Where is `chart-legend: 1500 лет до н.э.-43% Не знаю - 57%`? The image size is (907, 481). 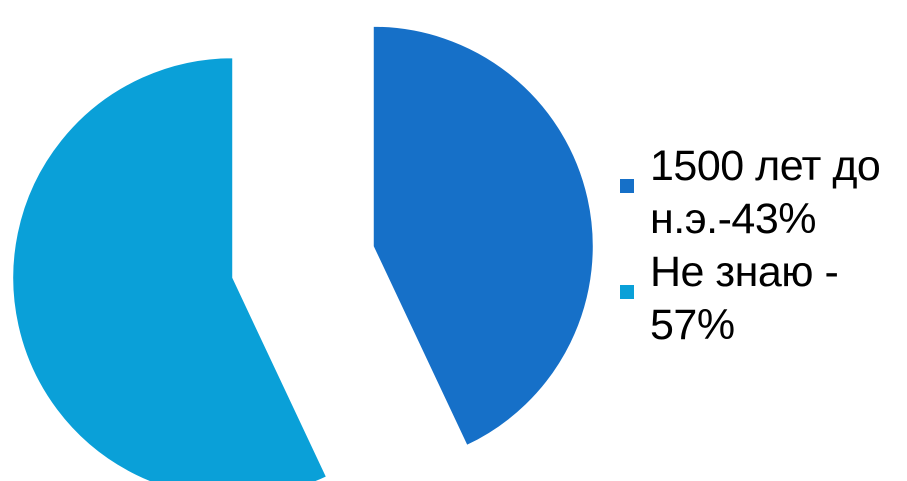 chart-legend: 1500 лет до н.э.-43% Не знаю - 57% is located at coordinates (762, 246).